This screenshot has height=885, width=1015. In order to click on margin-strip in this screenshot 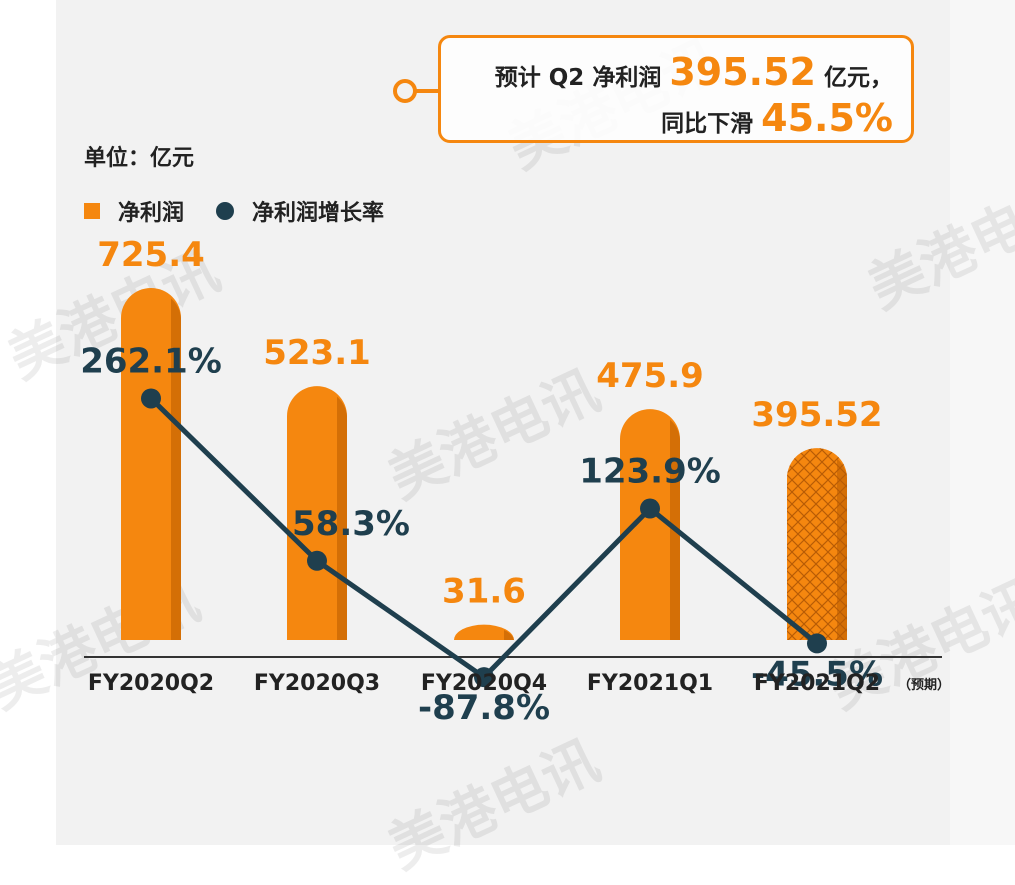, I will do `click(982, 422)`.